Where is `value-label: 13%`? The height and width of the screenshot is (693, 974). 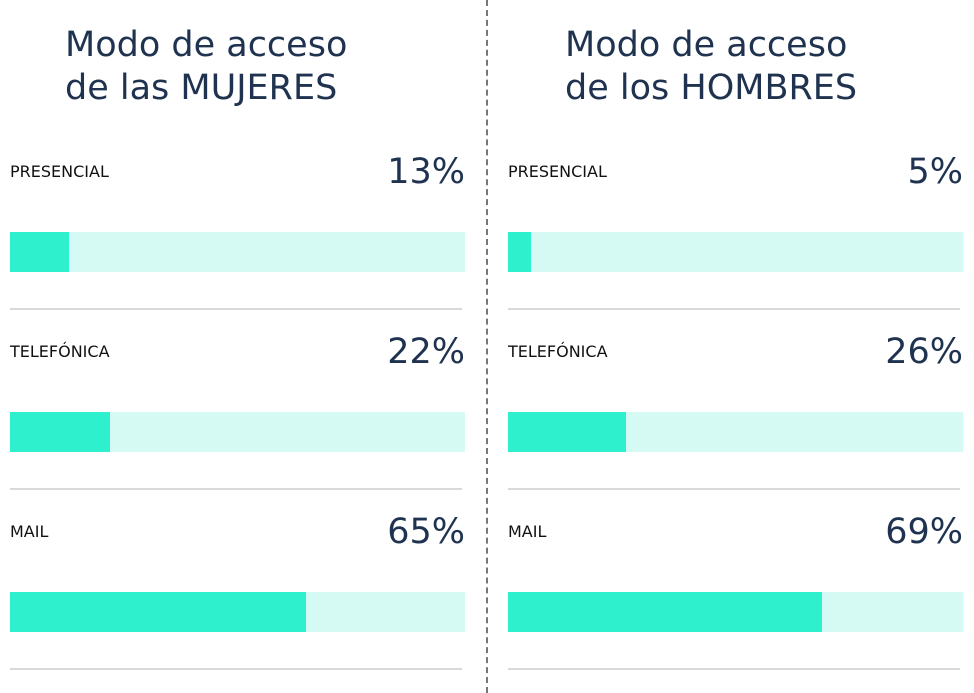
value-label: 13% is located at coordinates (426, 172).